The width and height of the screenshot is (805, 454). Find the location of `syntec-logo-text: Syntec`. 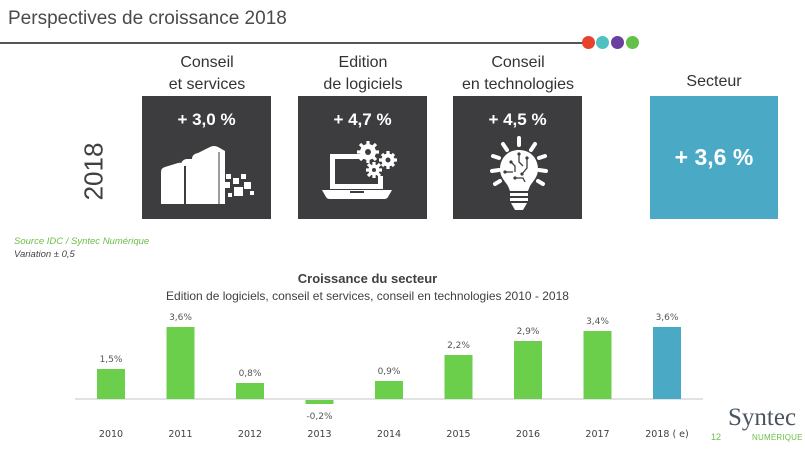

syntec-logo-text: Syntec is located at coordinates (762, 417).